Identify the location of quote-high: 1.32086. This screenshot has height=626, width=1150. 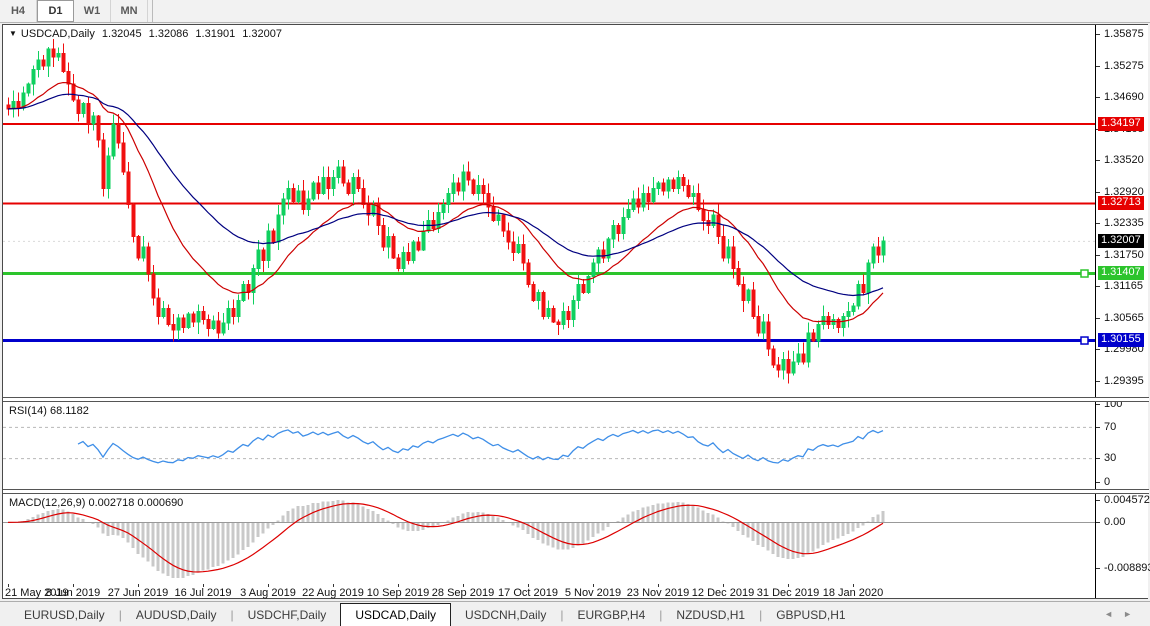
(168, 34).